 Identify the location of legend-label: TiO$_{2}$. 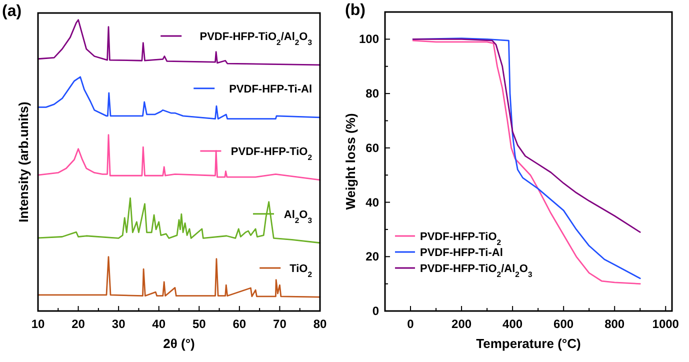
(301, 271).